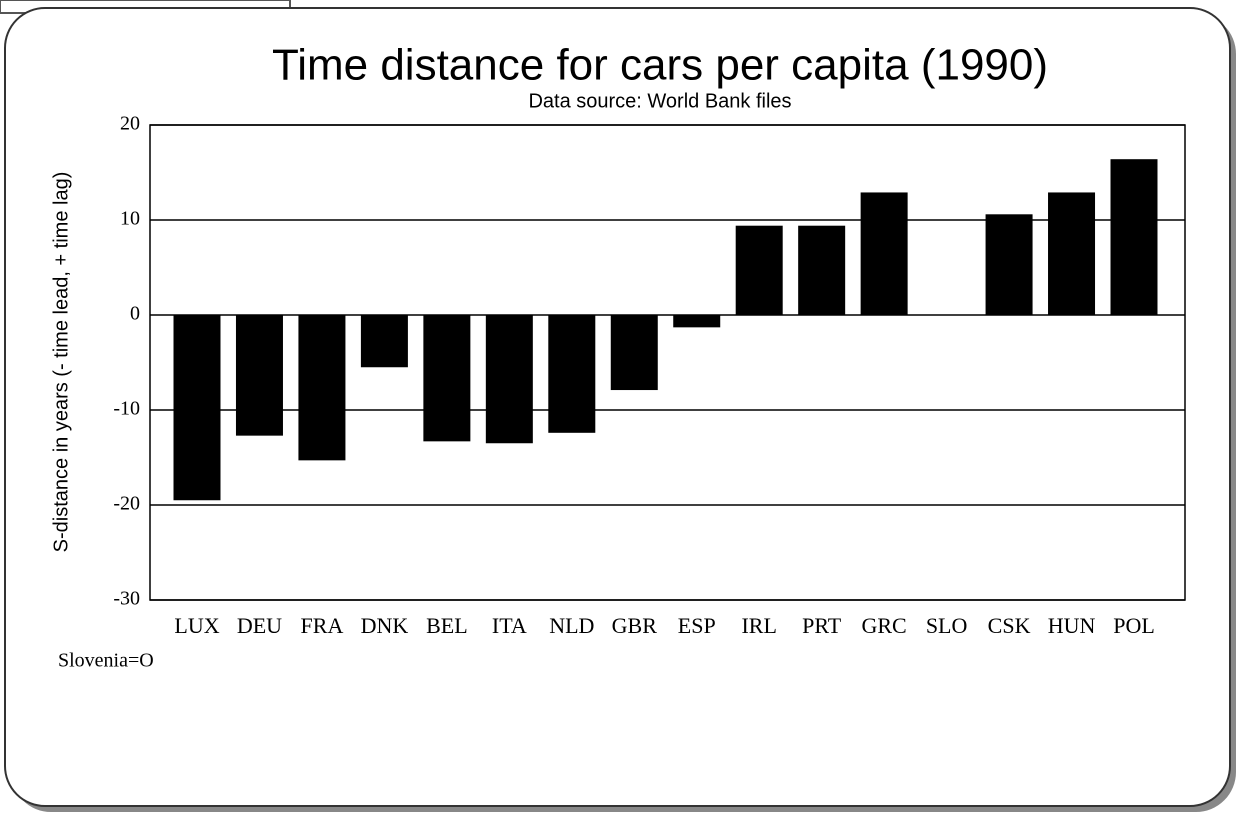 This screenshot has width=1241, height=816. Describe the element at coordinates (126, 409) in the screenshot. I see `y-tick-label: -10` at that location.